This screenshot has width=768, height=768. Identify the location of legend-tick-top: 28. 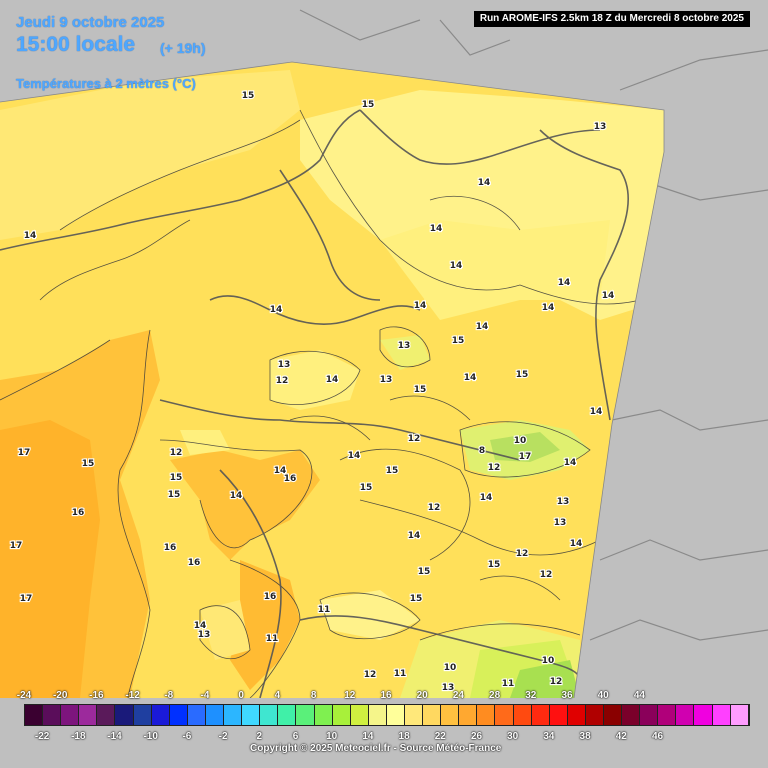
(495, 695).